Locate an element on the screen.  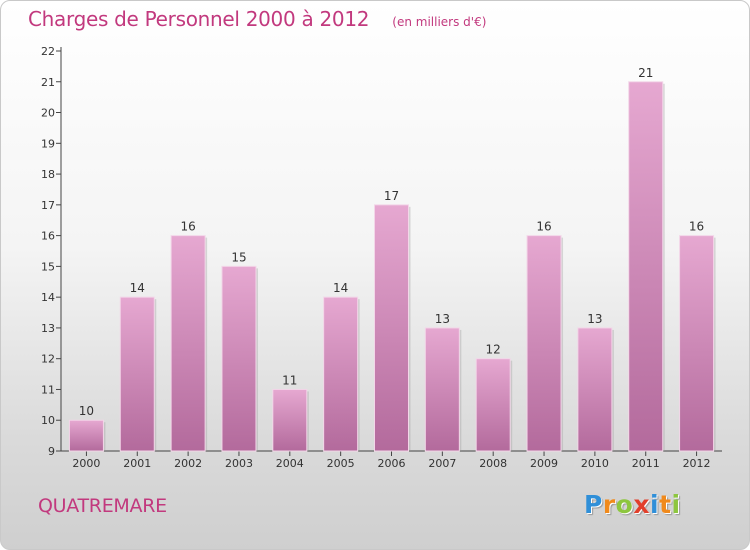
logo-letter: P is located at coordinates (593, 504).